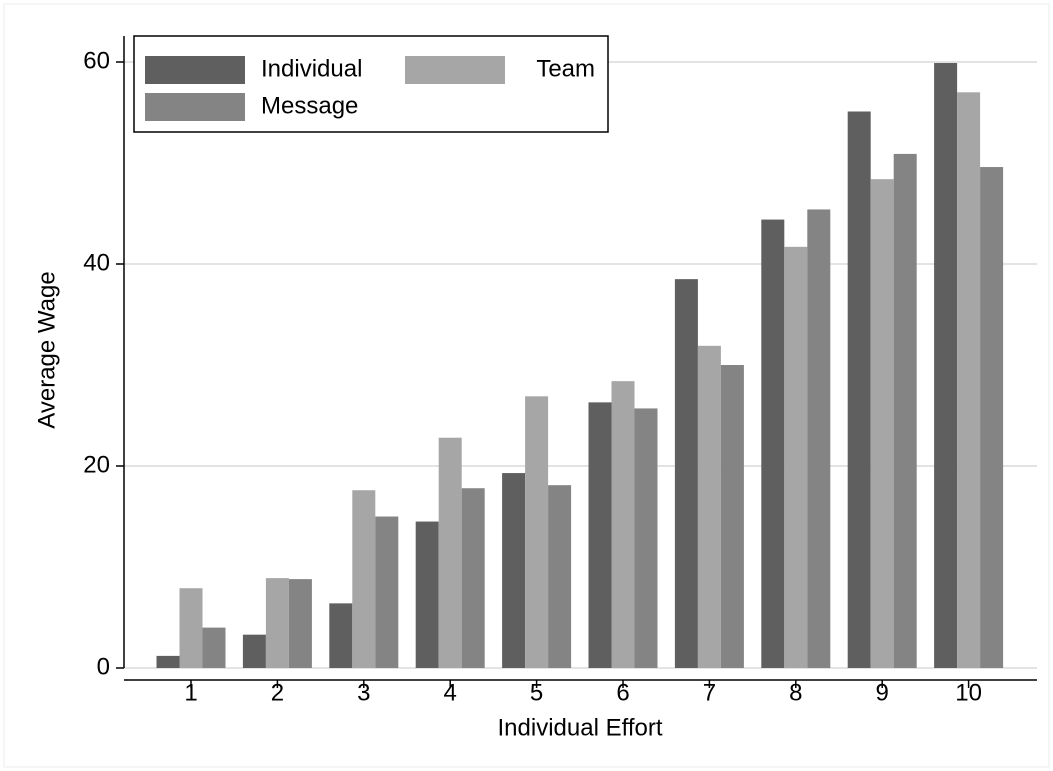 Image resolution: width=1053 pixels, height=771 pixels. What do you see at coordinates (622, 692) in the screenshot?
I see `x-tick-label: 6` at bounding box center [622, 692].